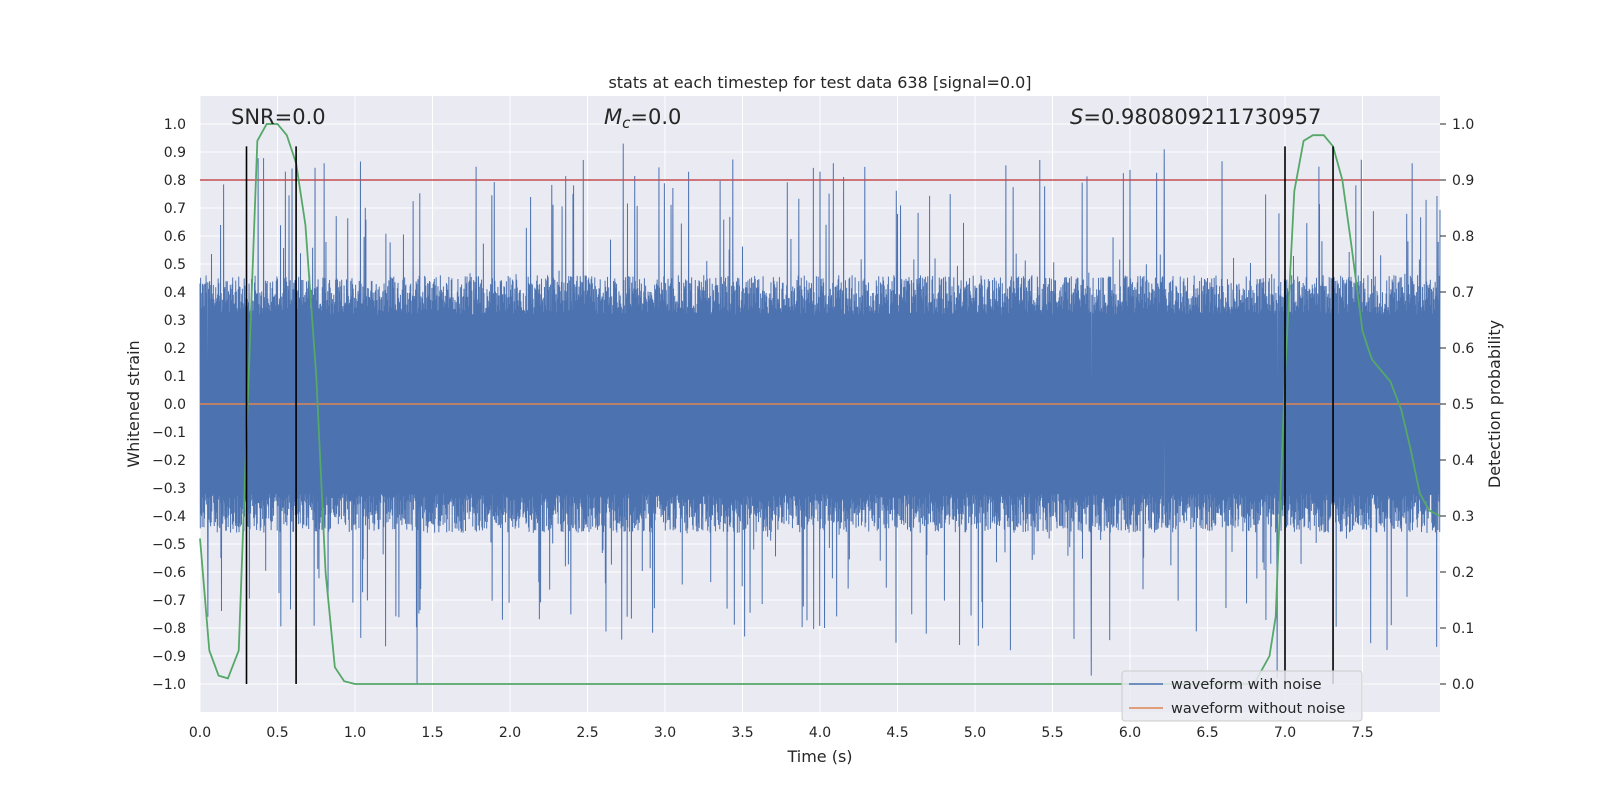  Describe the element at coordinates (1463, 573) in the screenshot. I see `y2-tick-label: 0.2` at that location.